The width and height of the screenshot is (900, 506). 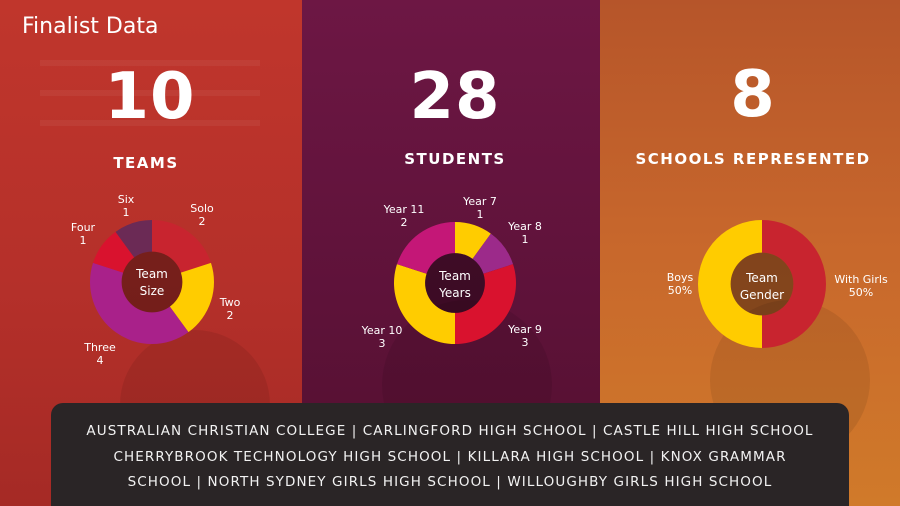 I want to click on slice-name: Two, so click(x=230, y=302).